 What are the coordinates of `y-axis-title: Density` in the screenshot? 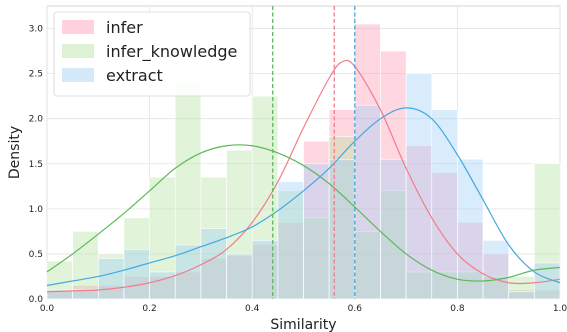 It's located at (15, 152).